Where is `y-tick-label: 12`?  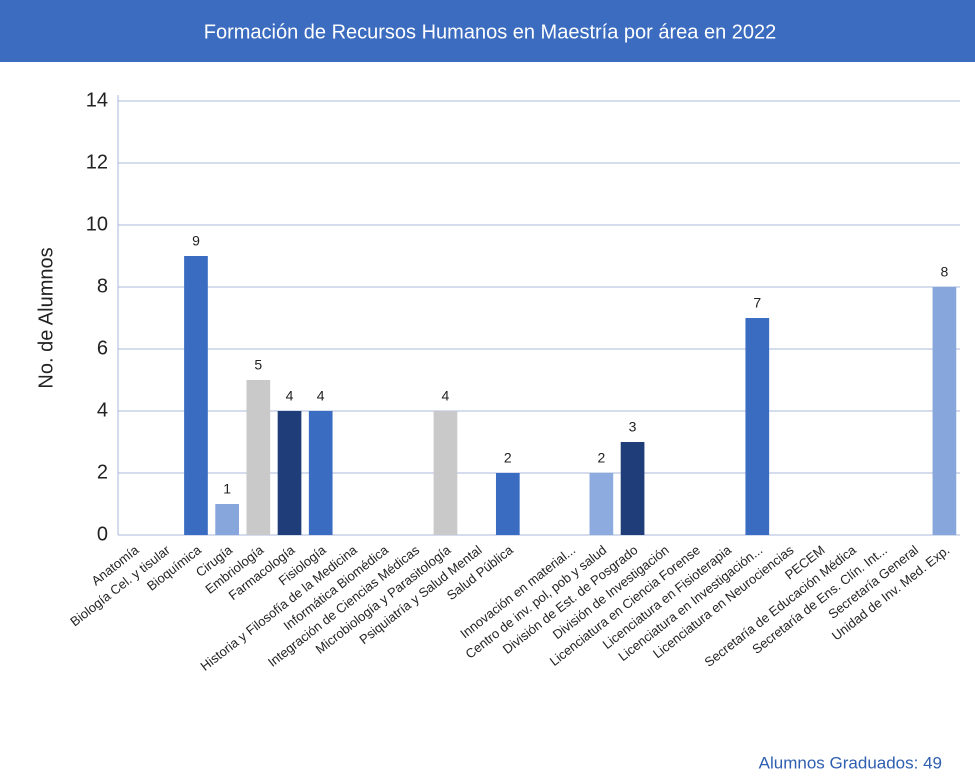 y-tick-label: 12 is located at coordinates (97, 162).